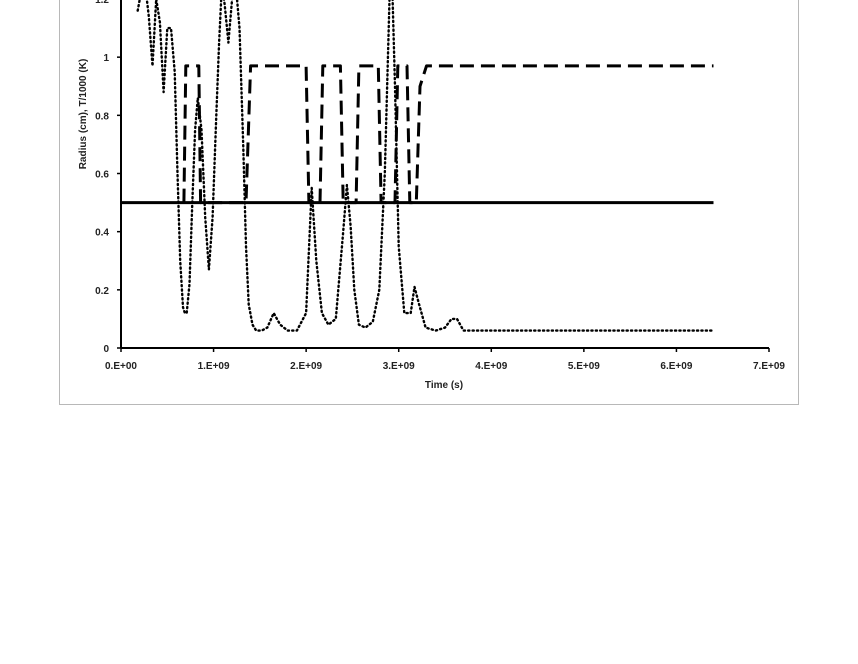 This screenshot has height=664, width=858. Describe the element at coordinates (102, 175) in the screenshot. I see `y-tick-label: 0.6` at that location.